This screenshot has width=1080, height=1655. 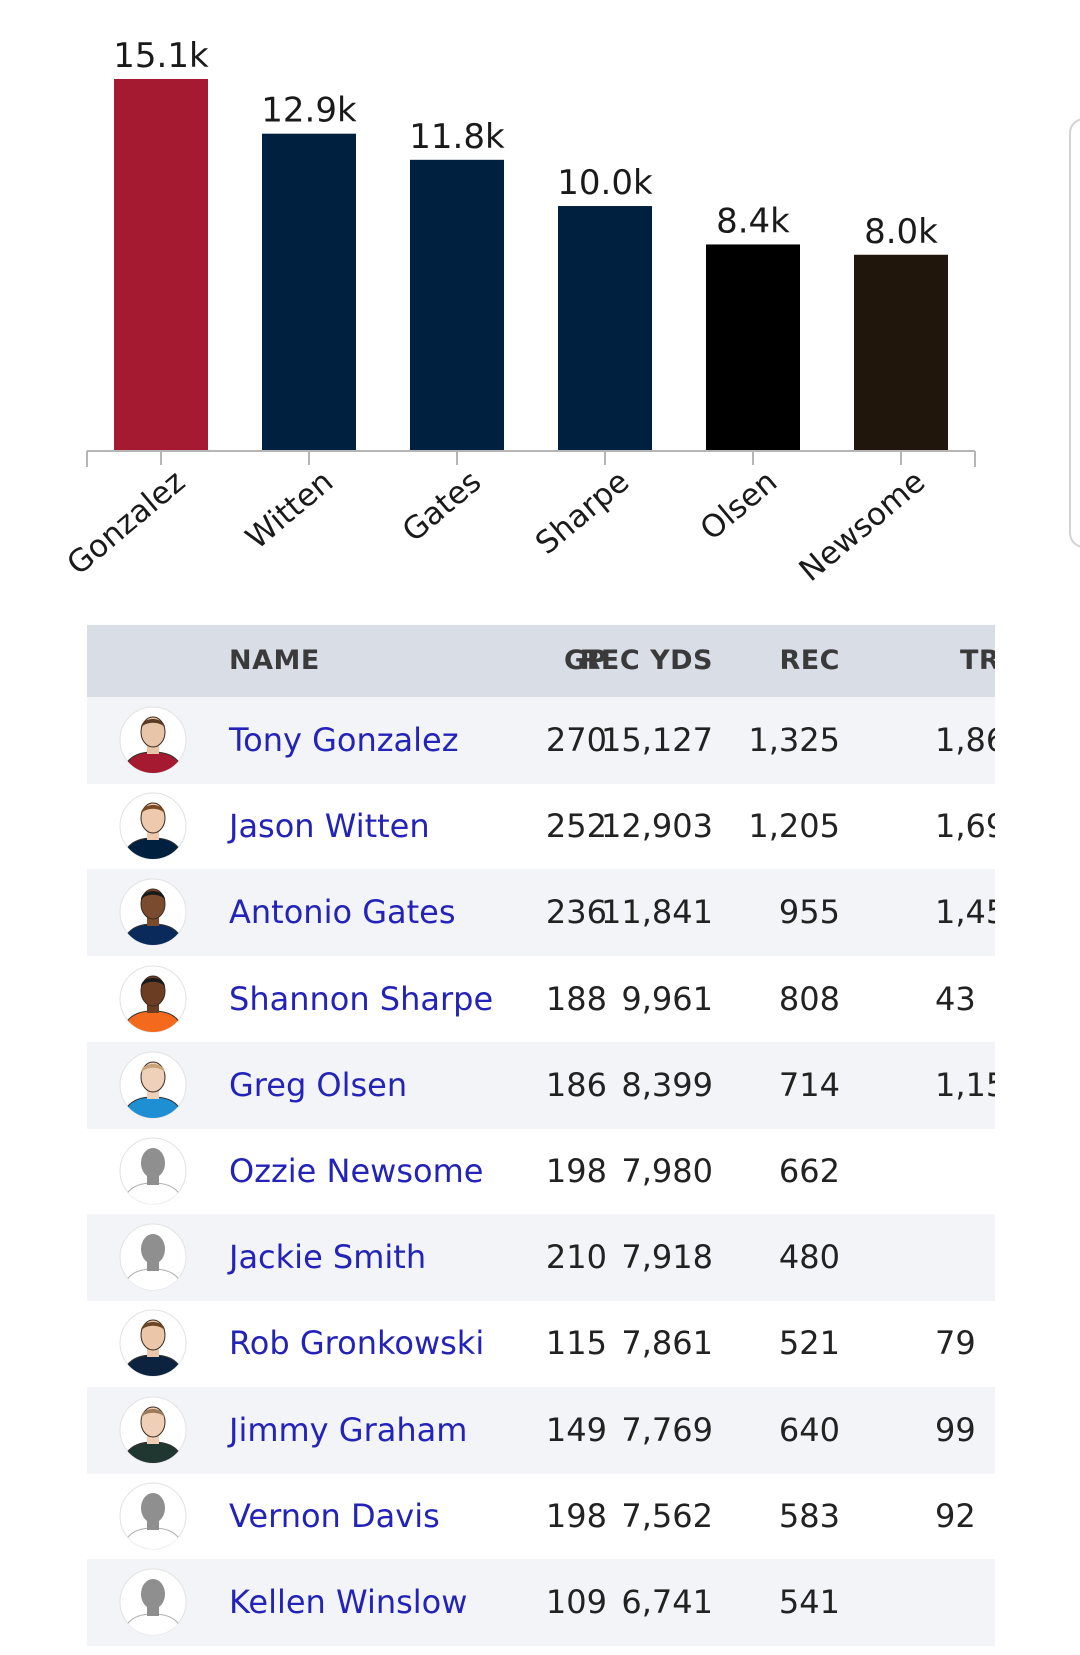 I want to click on tr-cell: 1,45, so click(x=965, y=912).